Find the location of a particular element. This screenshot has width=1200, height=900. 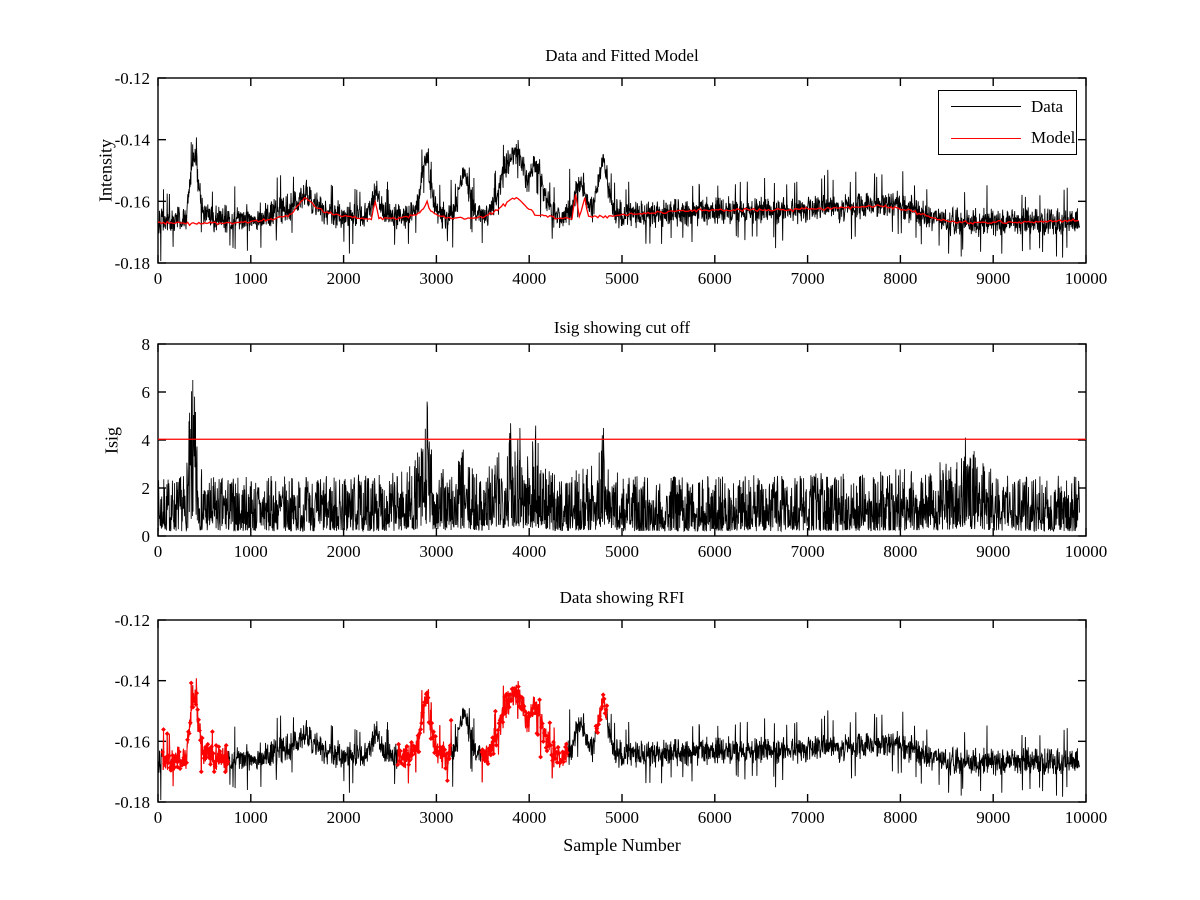

isig-series-line is located at coordinates (618, 456).